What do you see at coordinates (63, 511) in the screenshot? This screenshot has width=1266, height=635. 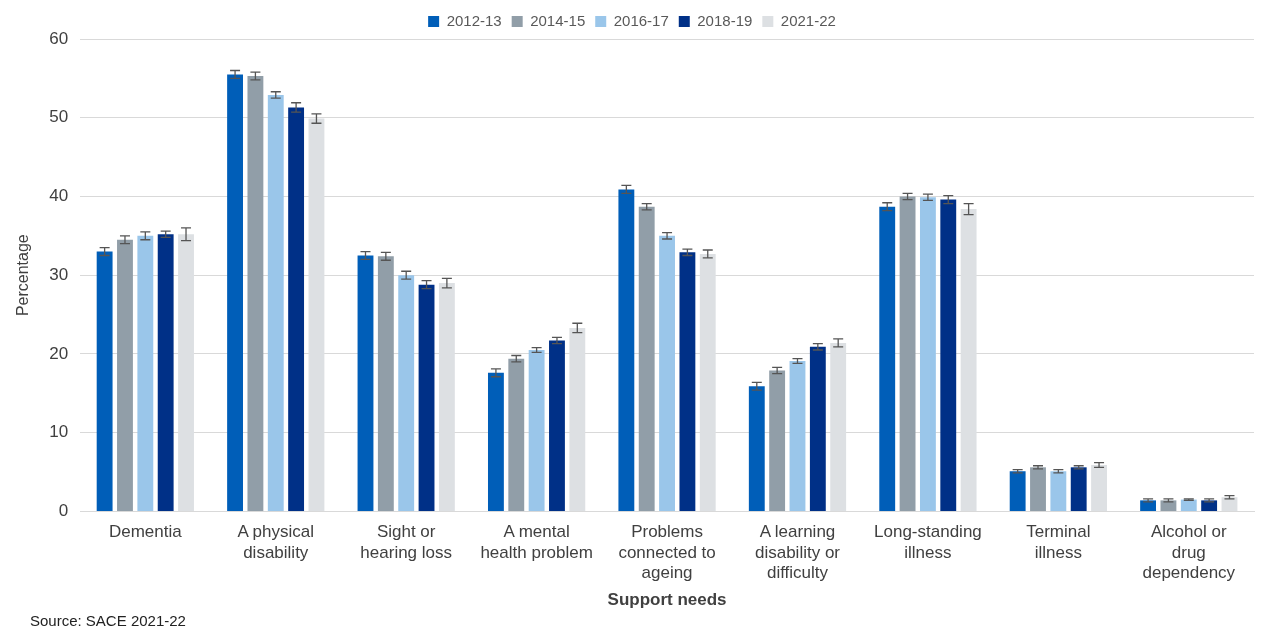 I see `y-tick-label: 0` at bounding box center [63, 511].